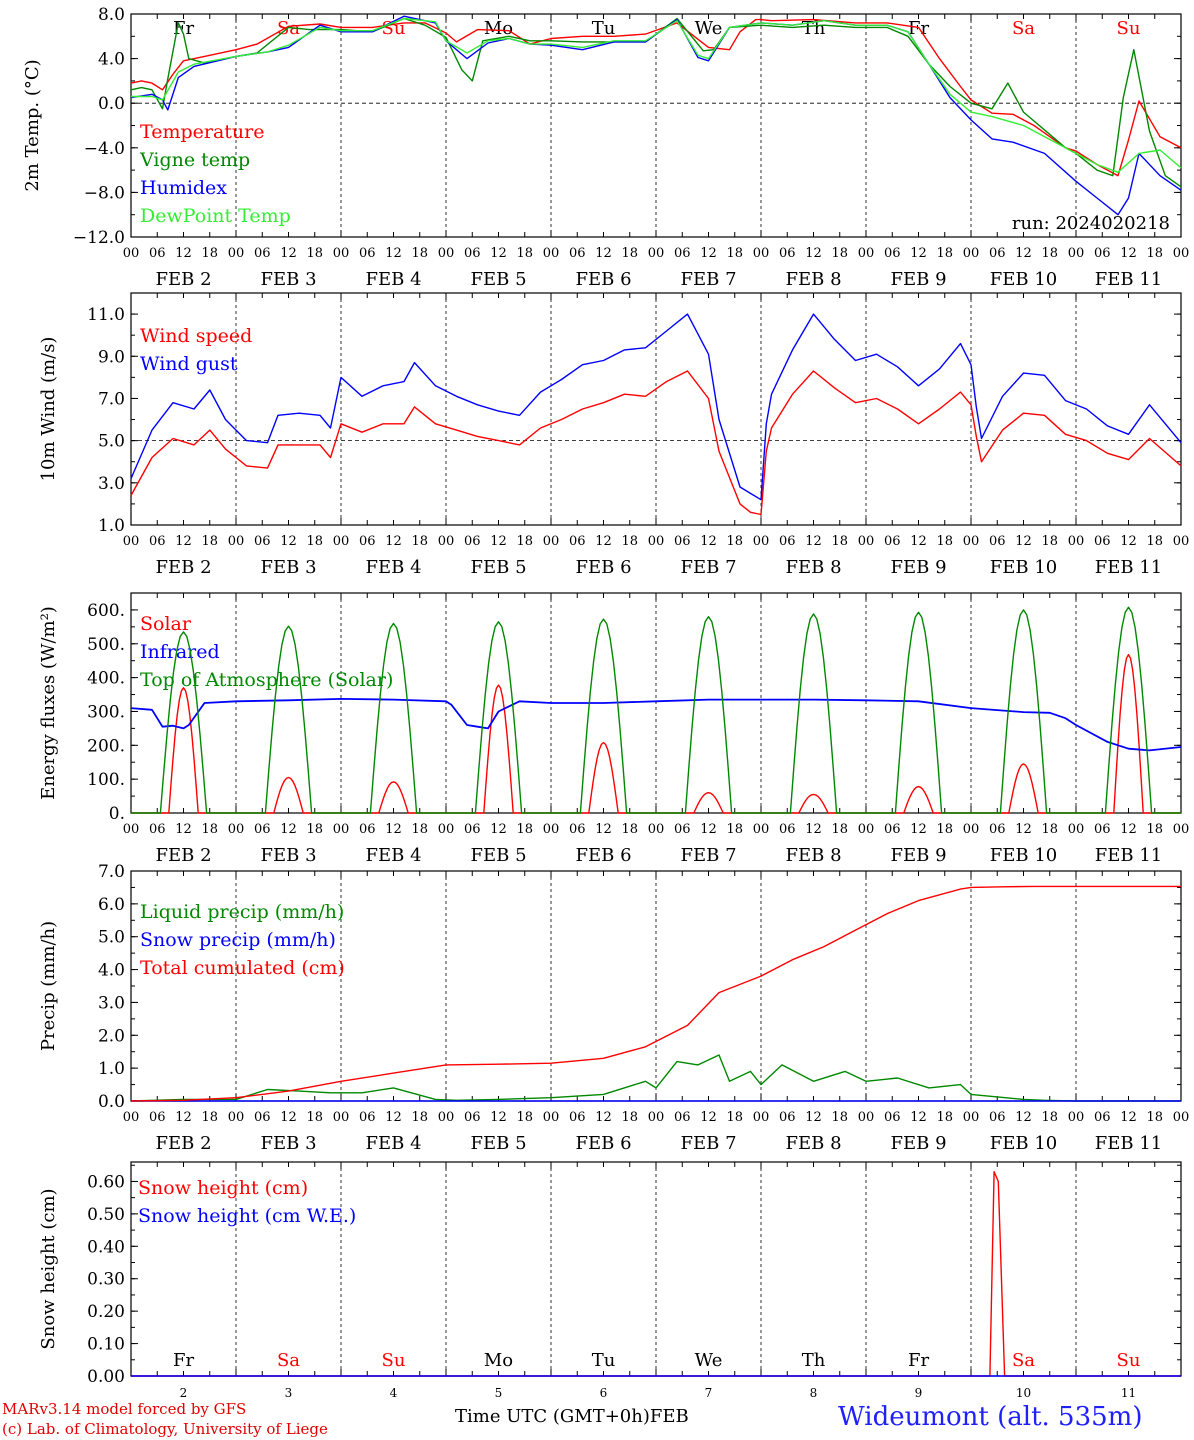 The height and width of the screenshot is (1440, 1194). I want to click on x-date-label: FEB 9, so click(918, 567).